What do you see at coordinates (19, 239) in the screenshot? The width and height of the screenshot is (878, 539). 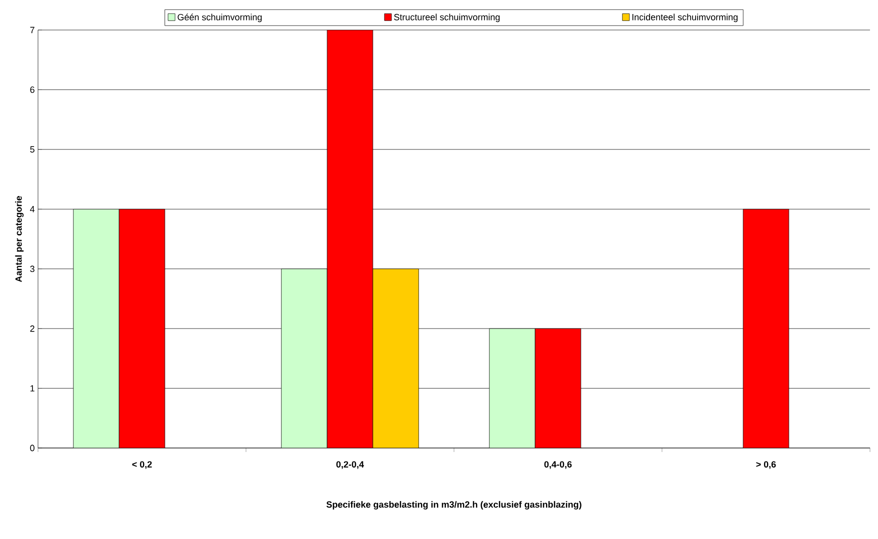 I see `y-axis-title: Aantal per categorie` at bounding box center [19, 239].